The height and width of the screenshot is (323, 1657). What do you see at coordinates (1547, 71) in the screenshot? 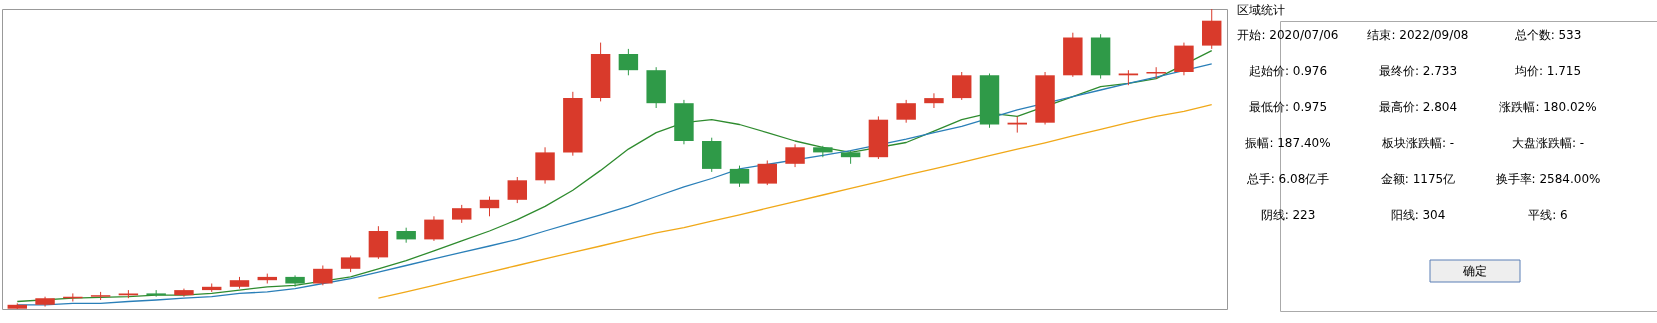
I see `text: 均价: 1.715` at bounding box center [1547, 71].